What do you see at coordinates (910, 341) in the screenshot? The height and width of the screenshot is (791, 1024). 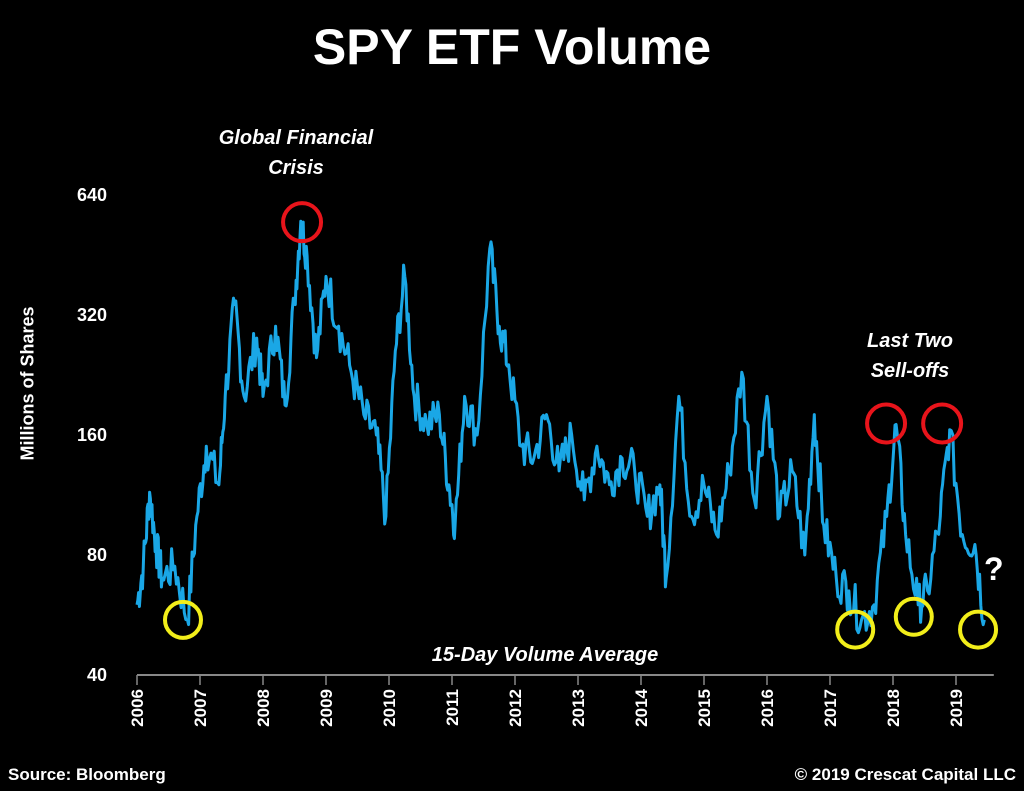 I see `annotation-selloffs-line1: Last Two` at bounding box center [910, 341].